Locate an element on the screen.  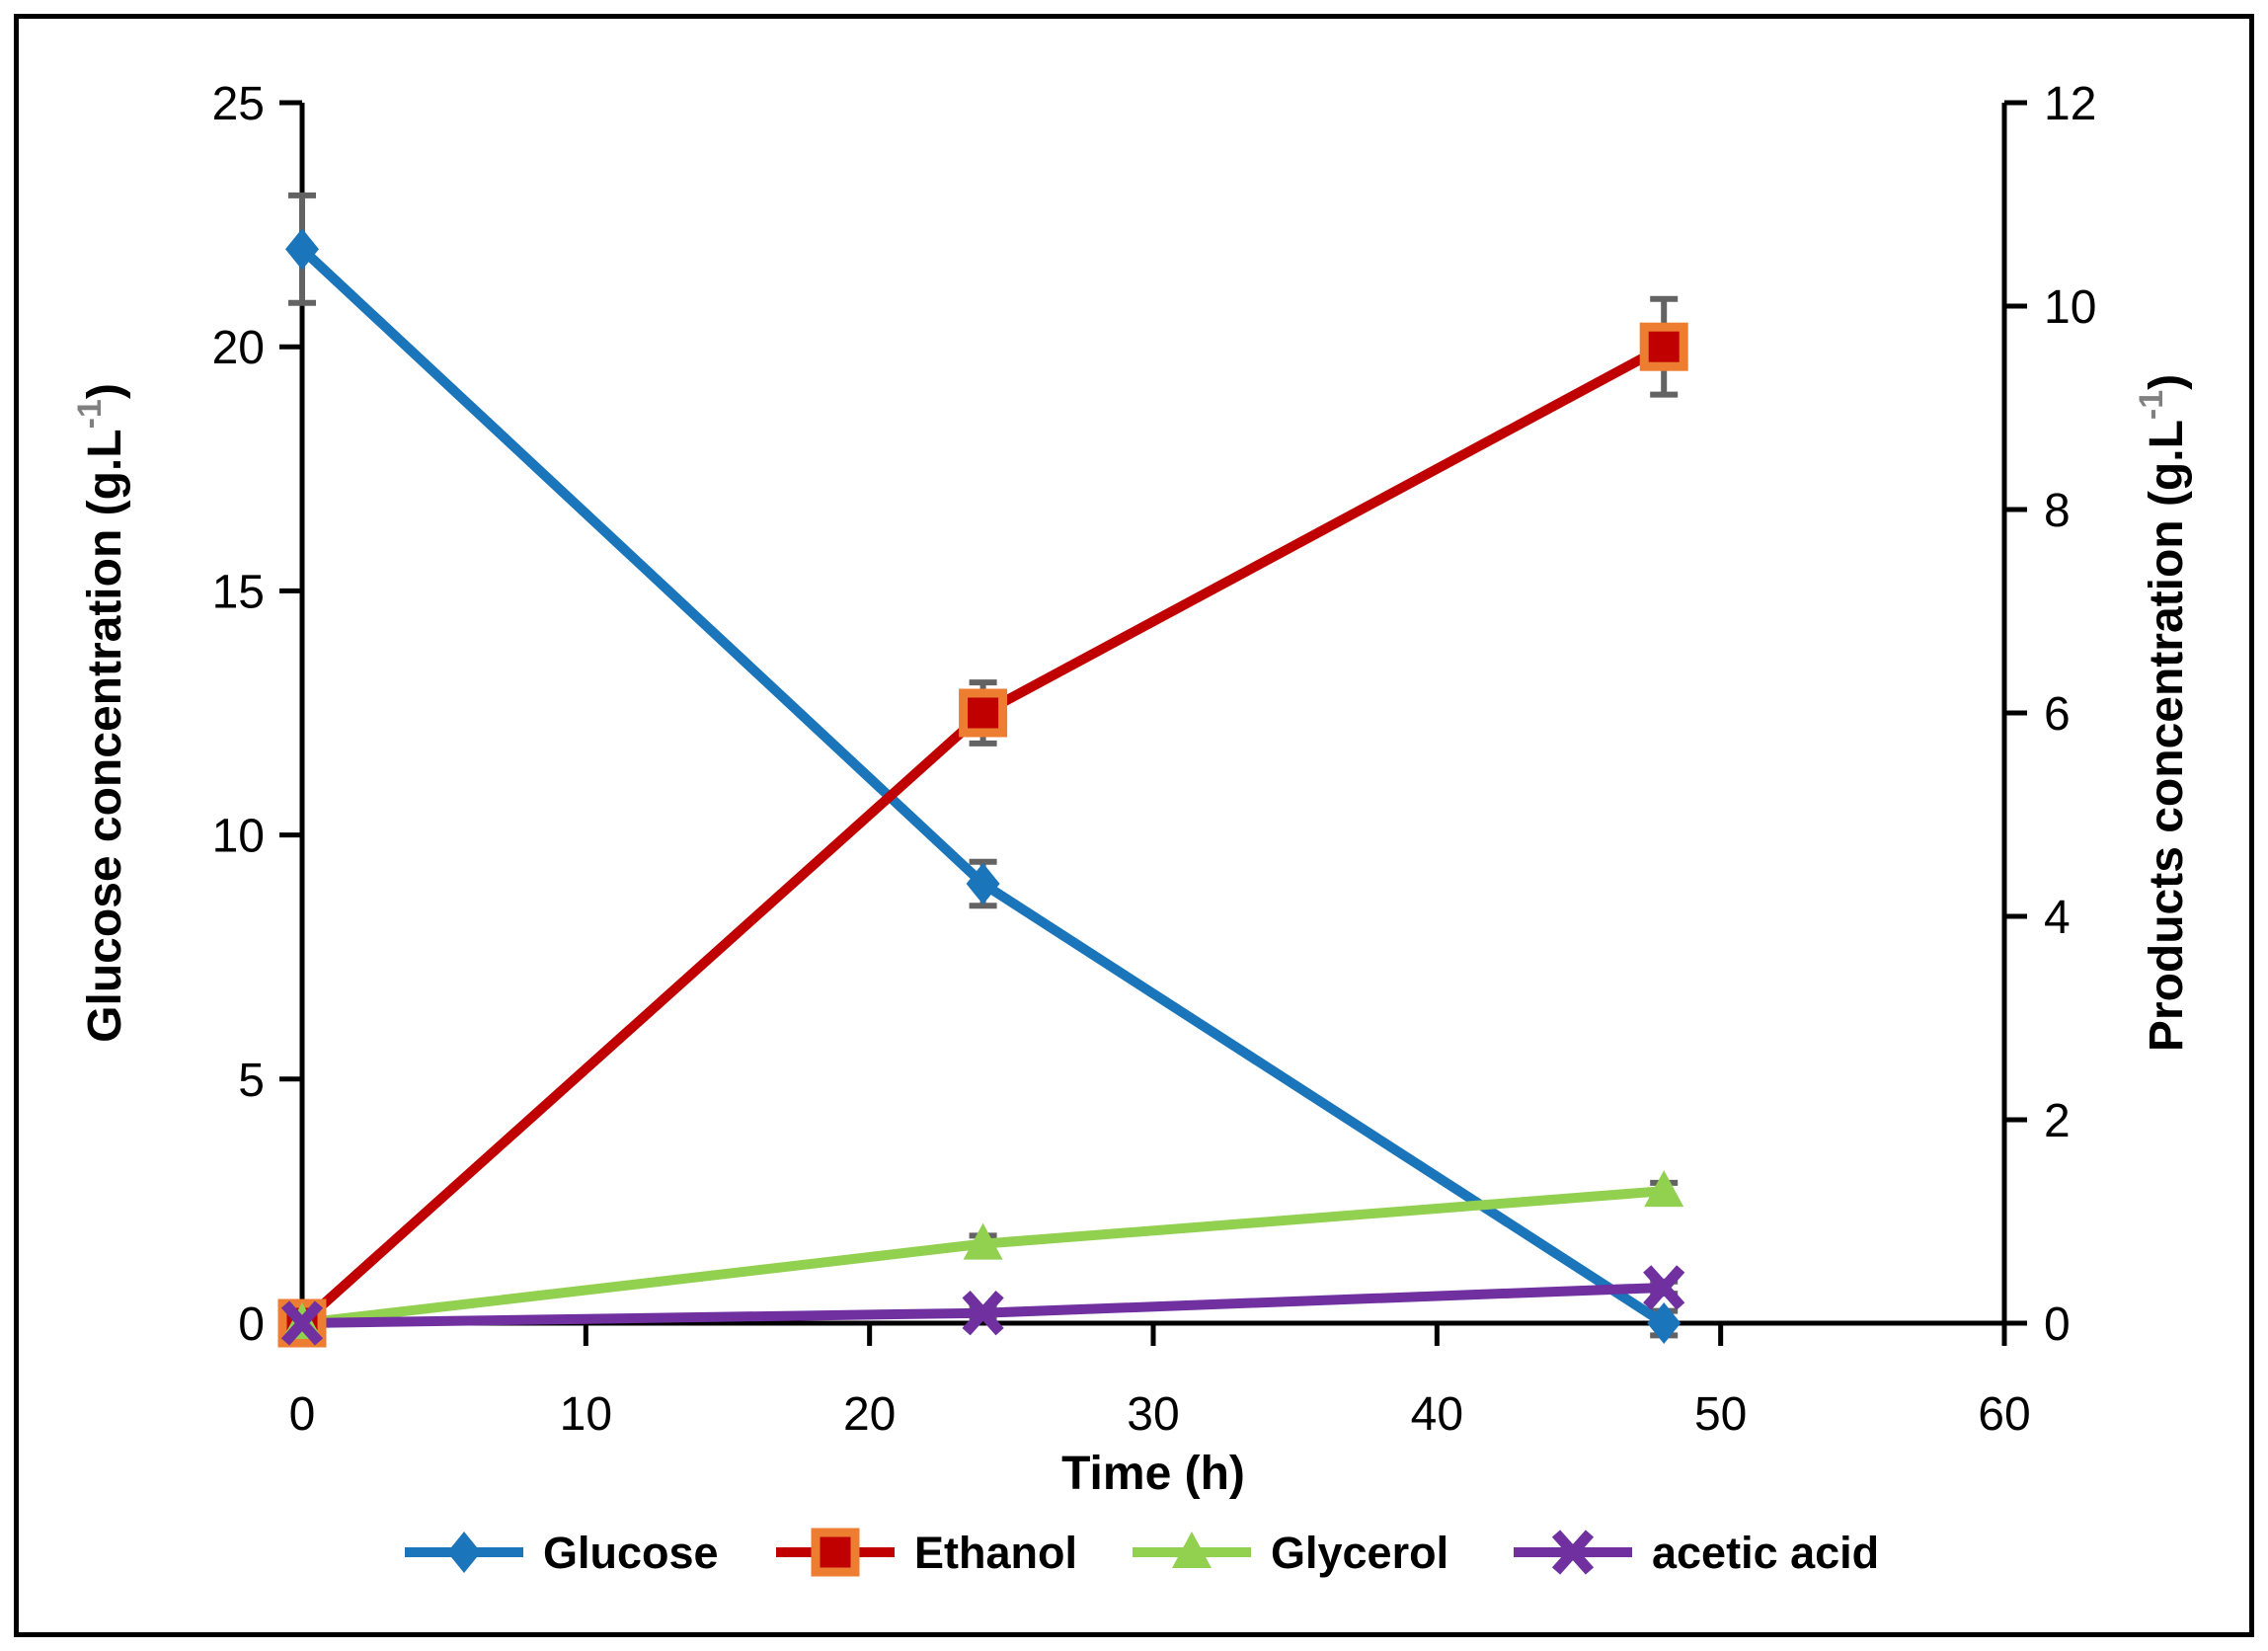
y-right-tick-label: 4 is located at coordinates (2057, 918).